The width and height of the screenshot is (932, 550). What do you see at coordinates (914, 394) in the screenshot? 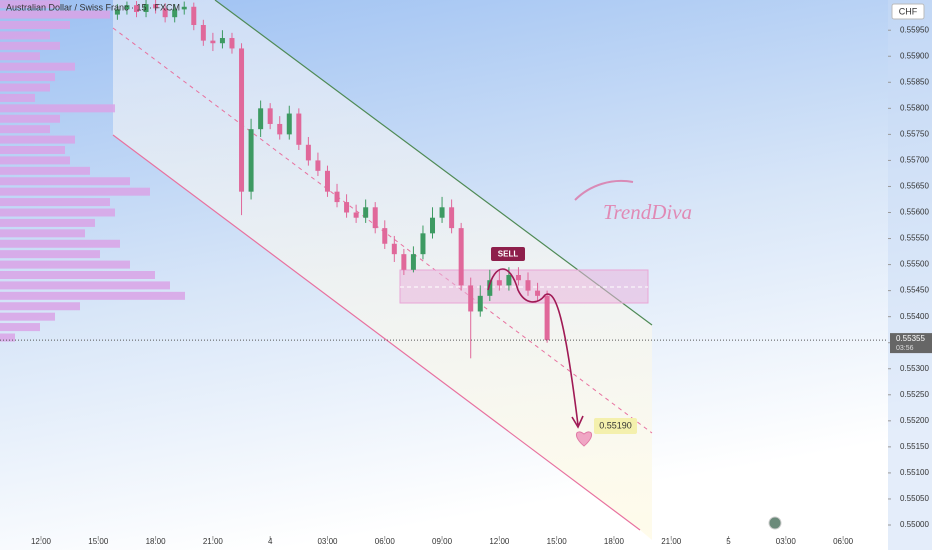
I see `y-tick-label: 0.55250` at bounding box center [914, 394].